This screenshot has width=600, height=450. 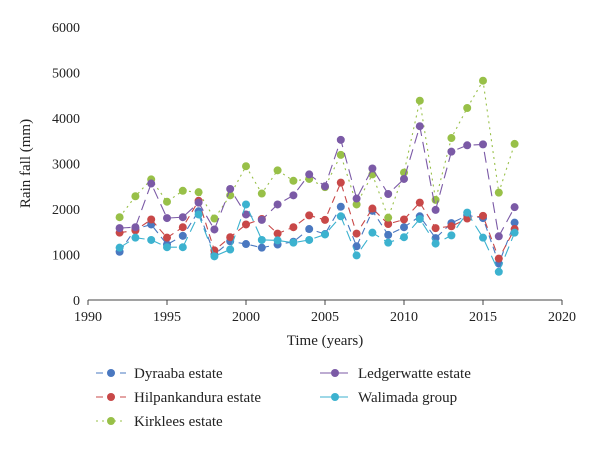 What do you see at coordinates (325, 312) in the screenshot?
I see `x-axis-ticks: 1990 1995 2000 2005 2010 2015 2020` at bounding box center [325, 312].